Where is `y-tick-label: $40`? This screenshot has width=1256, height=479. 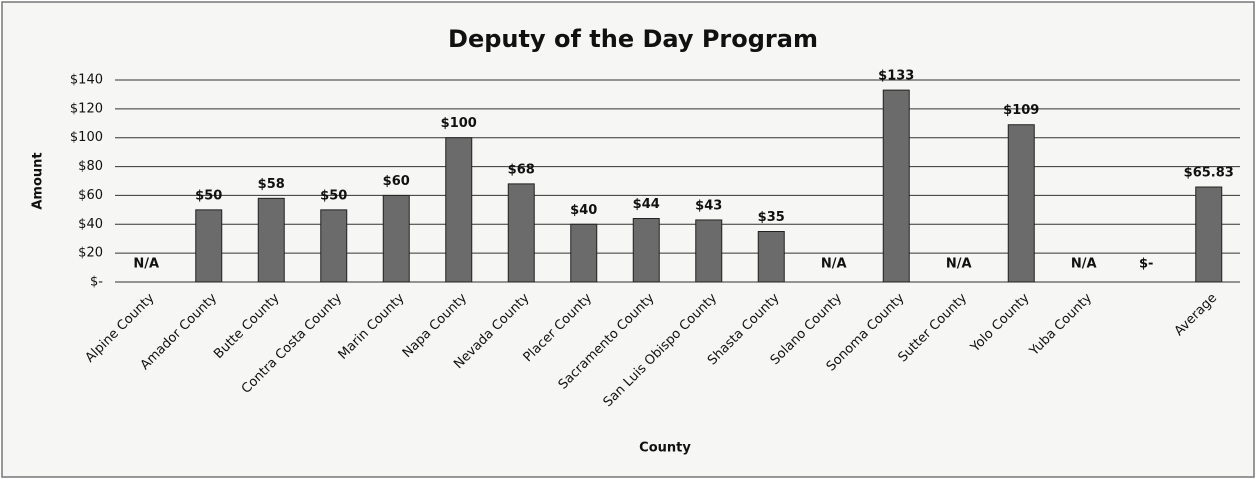
y-tick-label: $40 is located at coordinates (90, 224).